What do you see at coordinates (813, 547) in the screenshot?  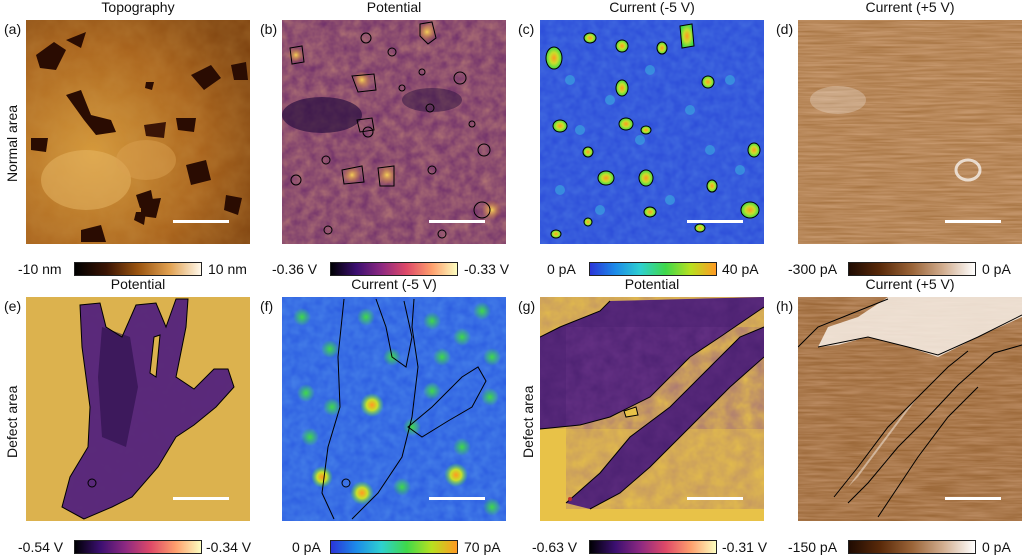 I see `colorbar-h-min: -150 pA` at bounding box center [813, 547].